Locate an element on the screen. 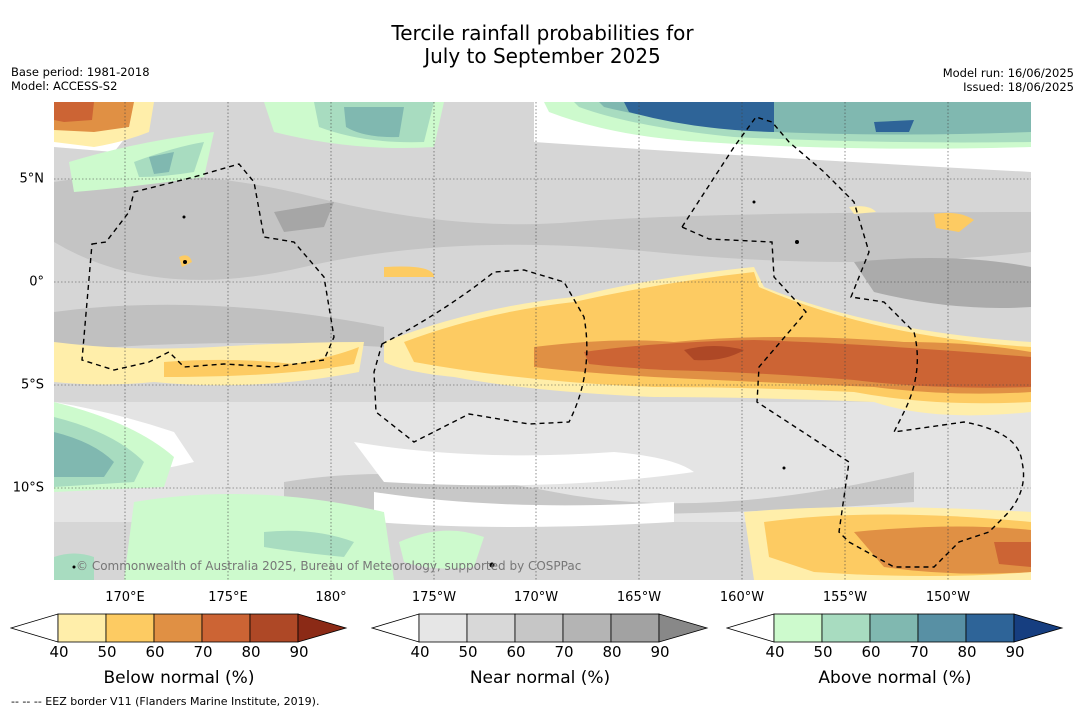  lon-label: 155°W is located at coordinates (845, 597).